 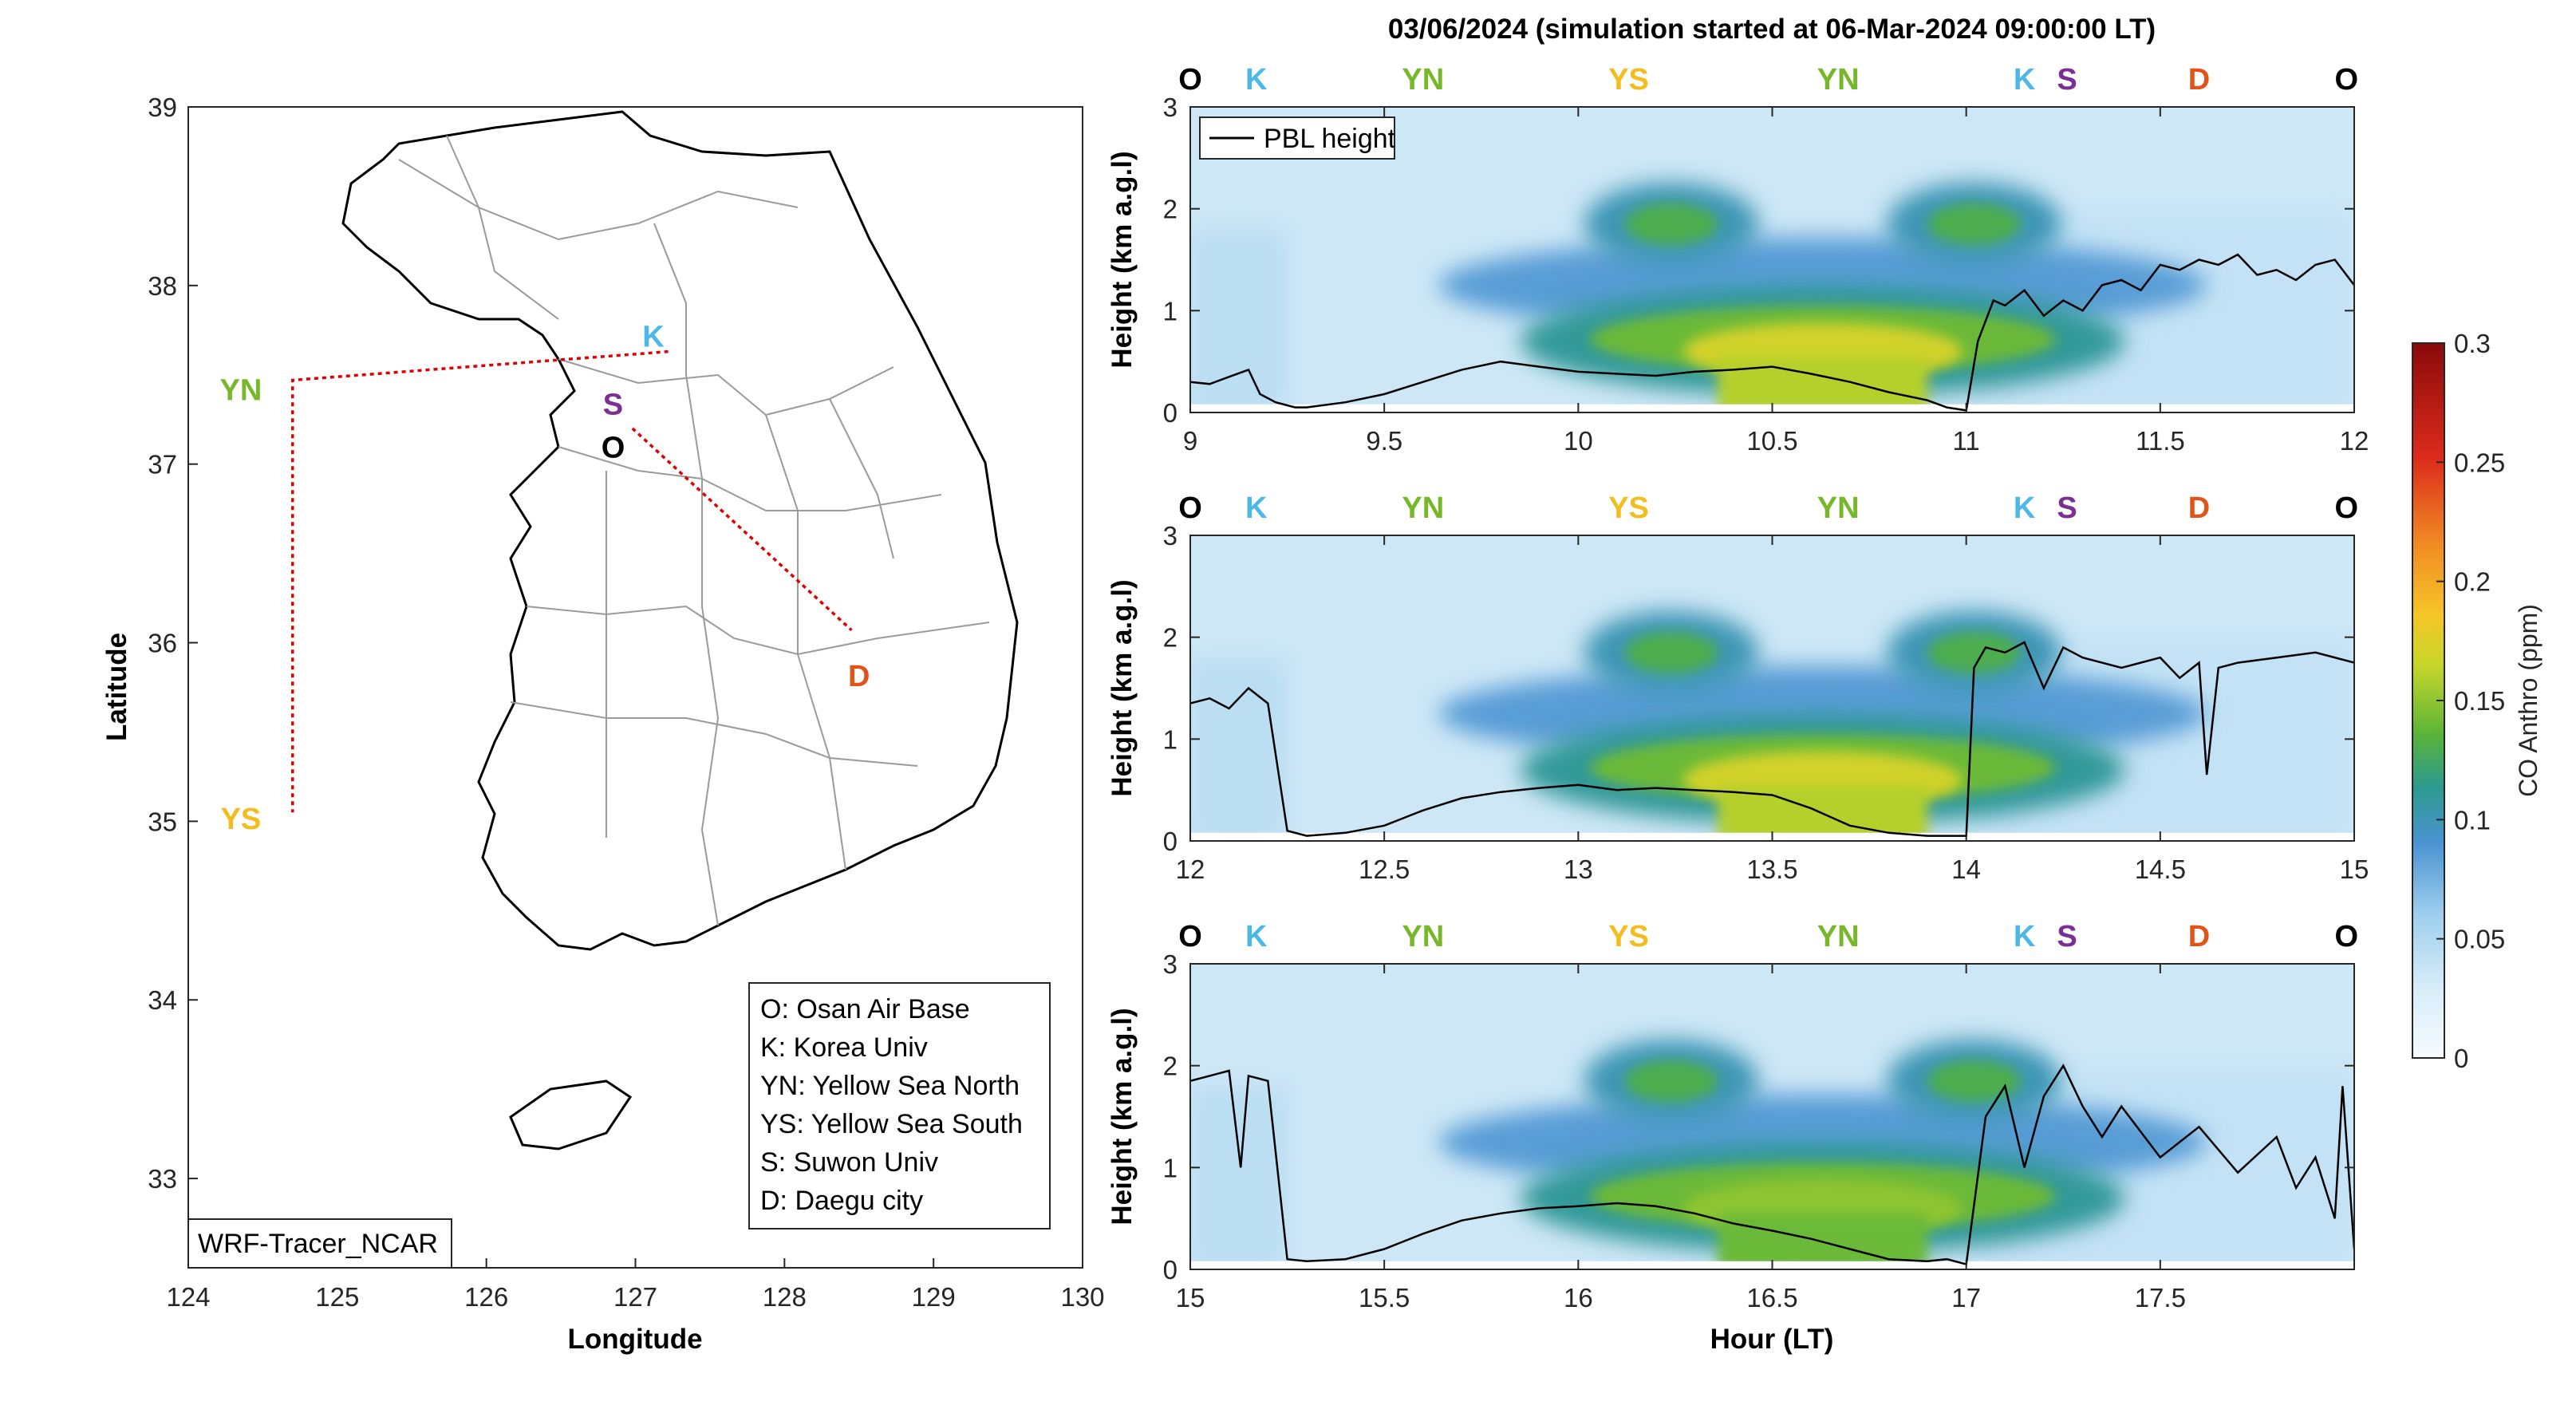 I want to click on site-legend-entry: O: Osan Air Base, so click(x=865, y=1009).